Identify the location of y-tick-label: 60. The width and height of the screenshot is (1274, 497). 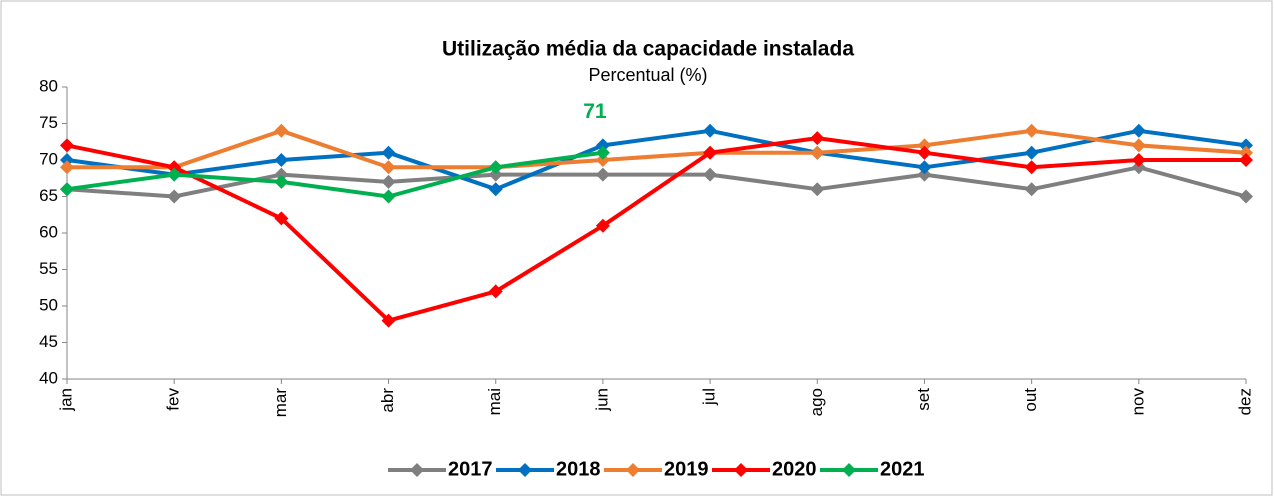
(48, 231).